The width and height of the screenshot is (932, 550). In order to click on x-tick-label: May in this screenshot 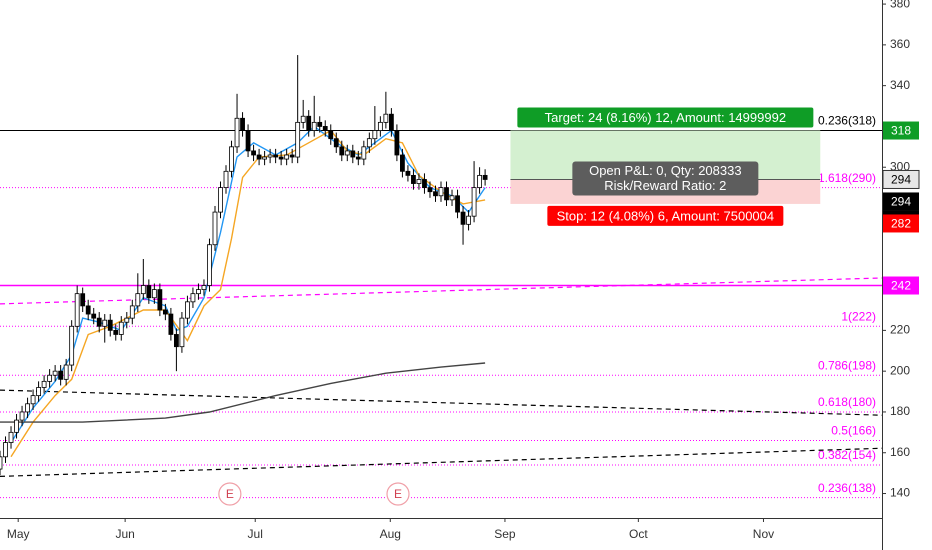, I will do `click(18, 534)`.